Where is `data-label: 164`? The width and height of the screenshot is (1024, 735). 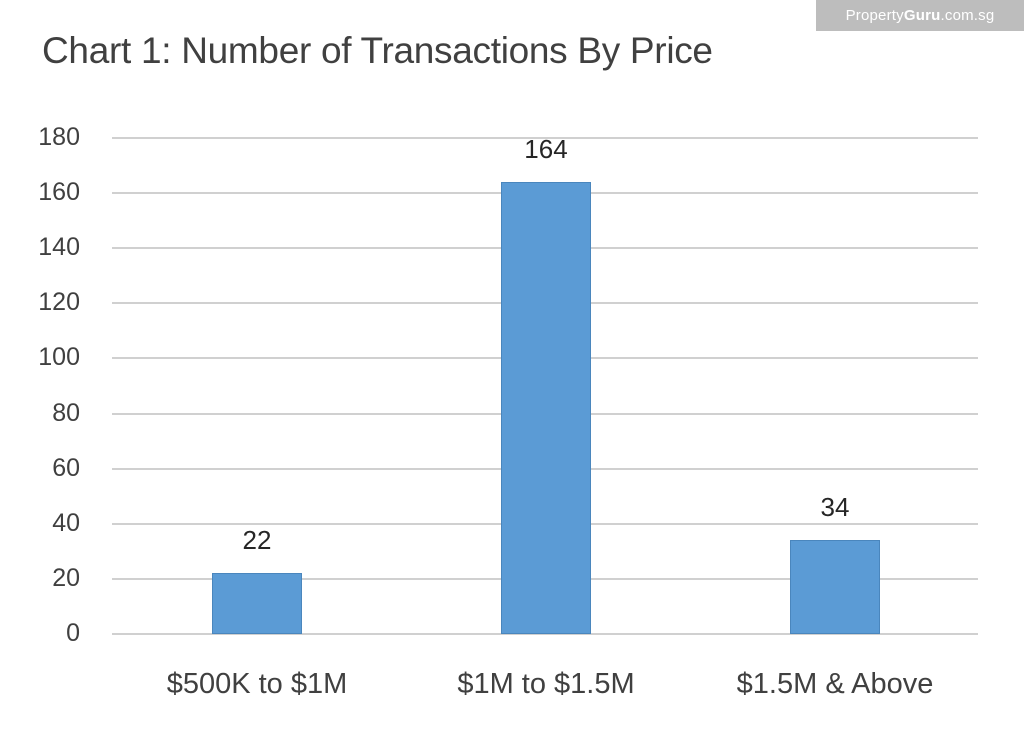 data-label: 164 is located at coordinates (546, 149).